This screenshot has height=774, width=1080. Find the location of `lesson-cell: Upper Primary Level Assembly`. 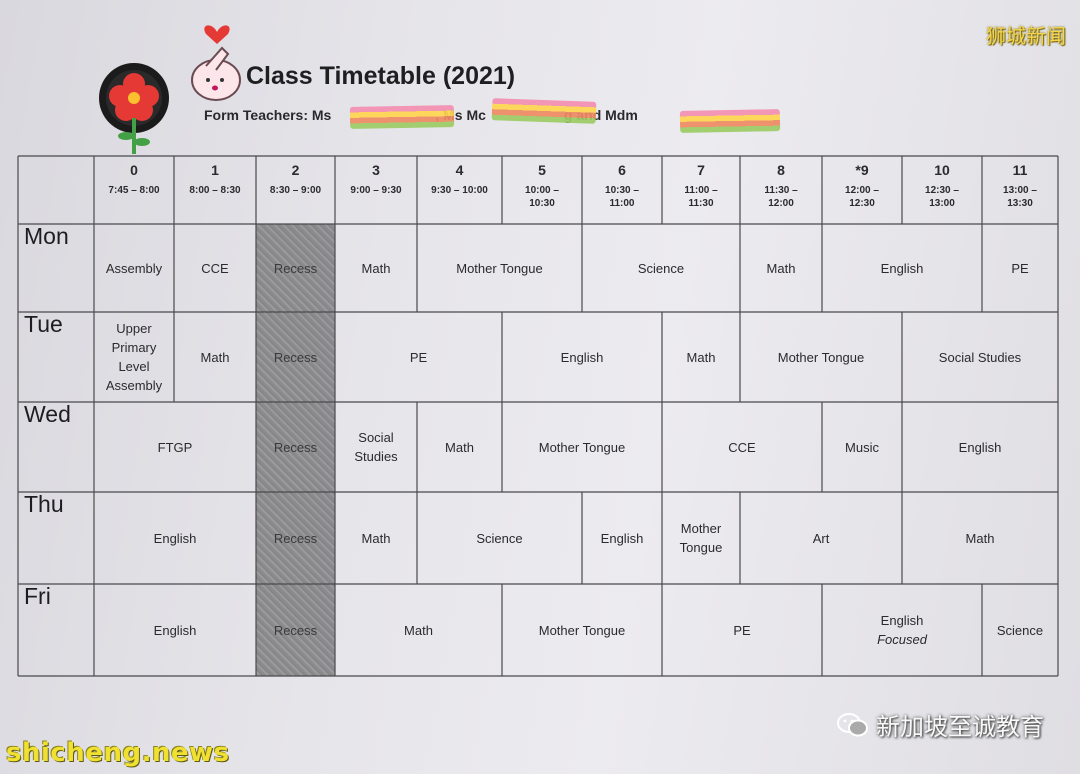

lesson-cell: Upper Primary Level Assembly is located at coordinates (134, 357).